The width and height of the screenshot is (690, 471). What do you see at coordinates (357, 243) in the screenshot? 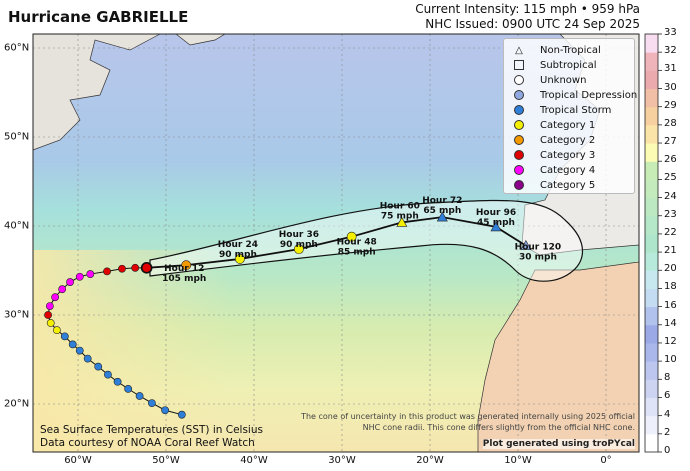
I see `forecast-hour-label: Hour 48` at bounding box center [357, 243].